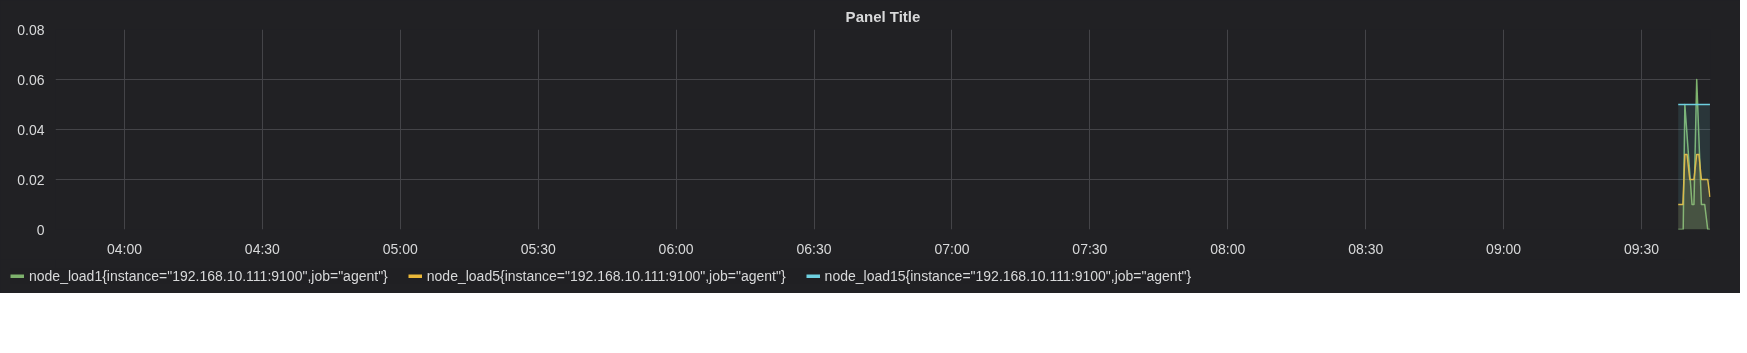 Image resolution: width=1747 pixels, height=353 pixels. What do you see at coordinates (883, 16) in the screenshot?
I see `chart-title: Panel Title` at bounding box center [883, 16].